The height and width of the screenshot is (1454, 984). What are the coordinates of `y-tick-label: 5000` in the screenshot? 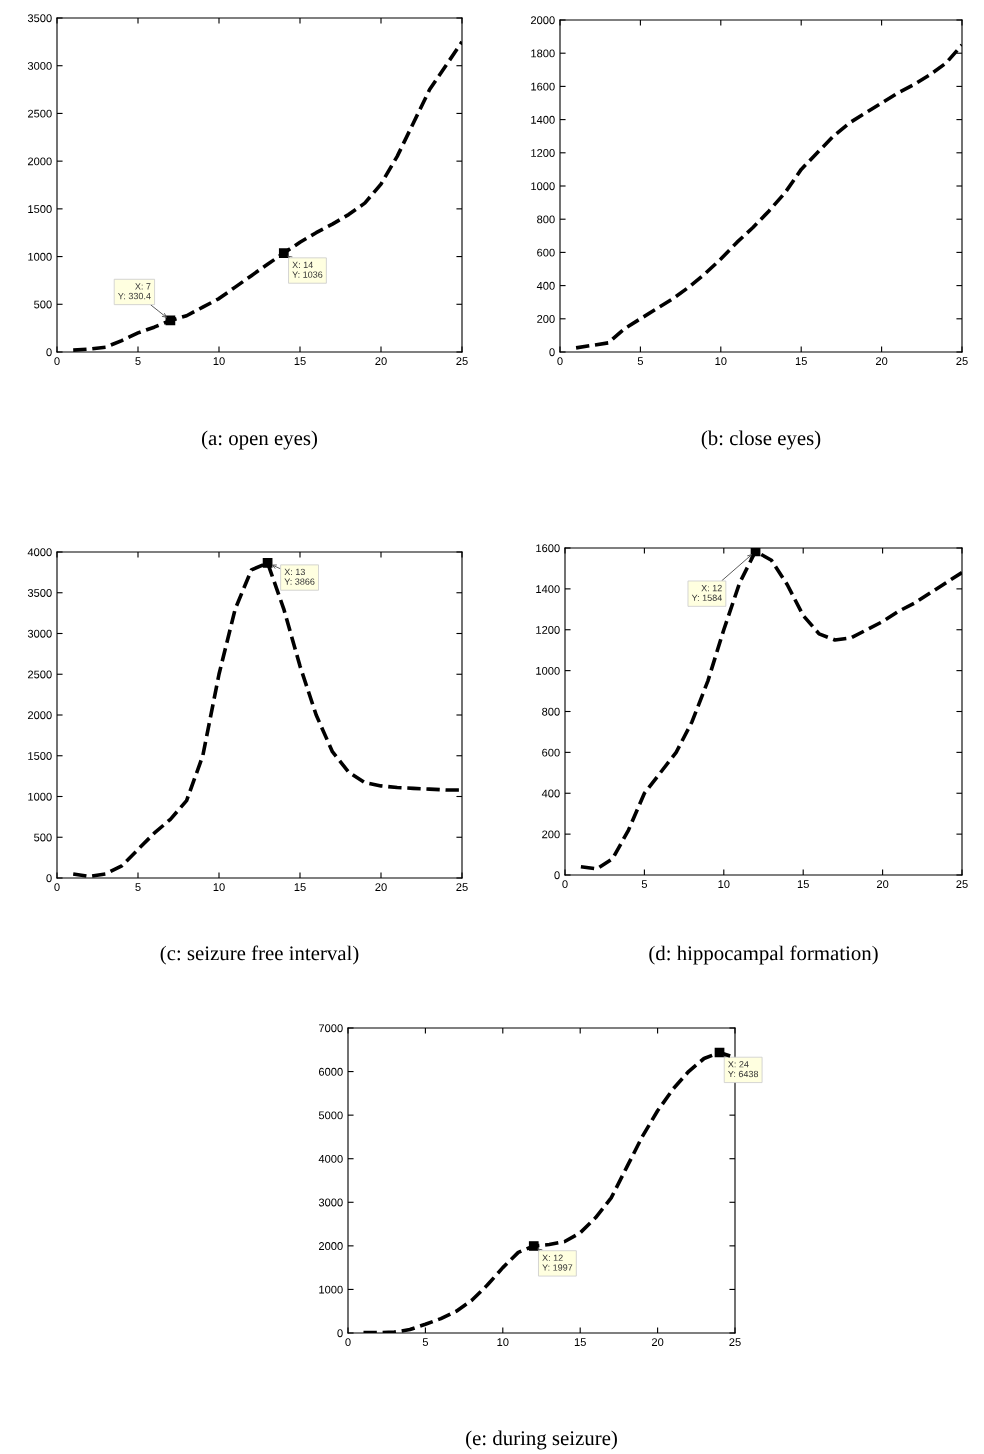 It's located at (330, 1115).